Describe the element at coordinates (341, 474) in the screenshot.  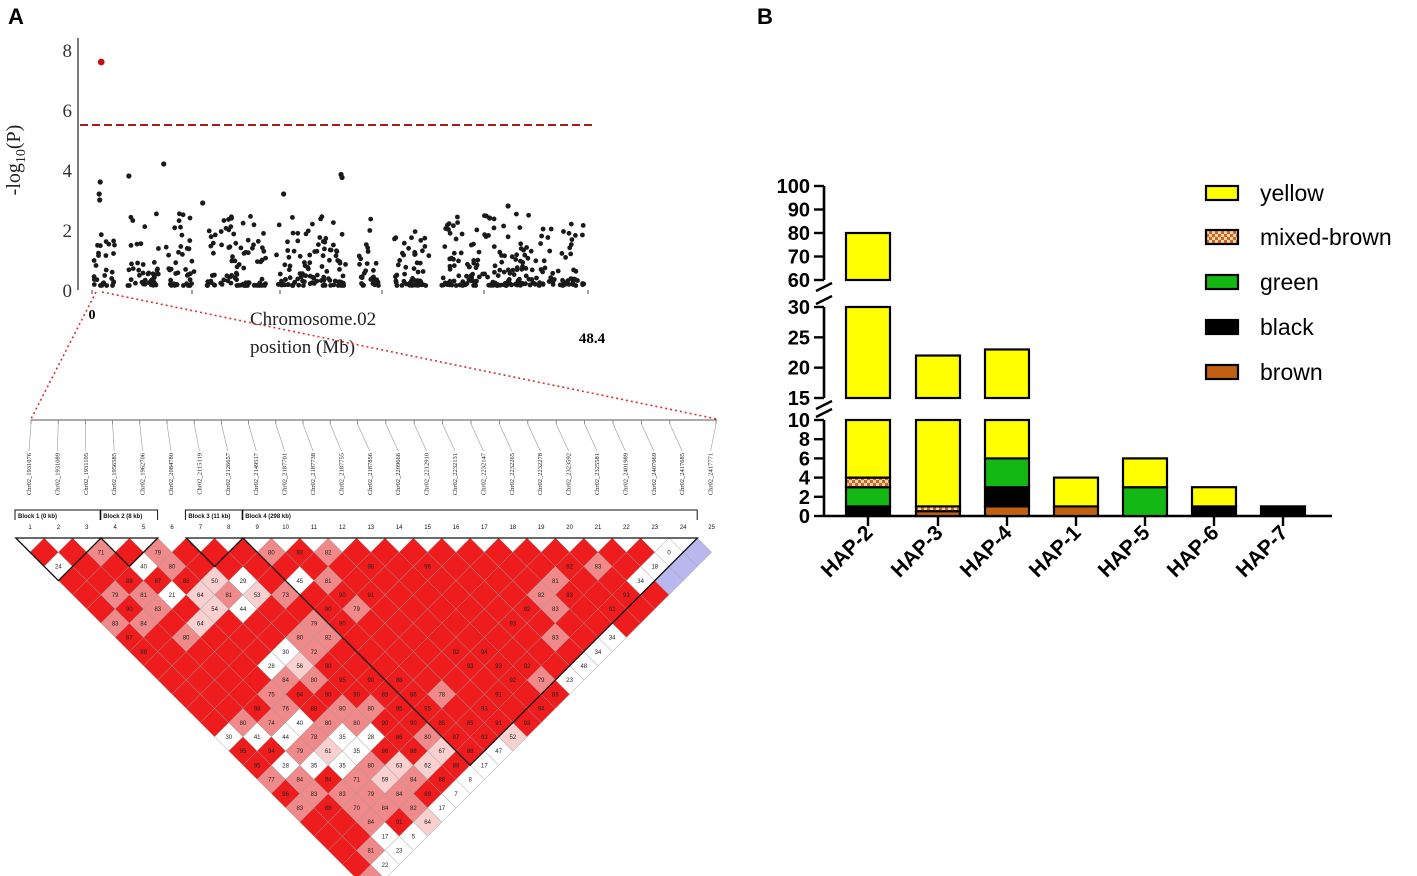
I see `snp-name-label: Chr02_2187755` at that location.